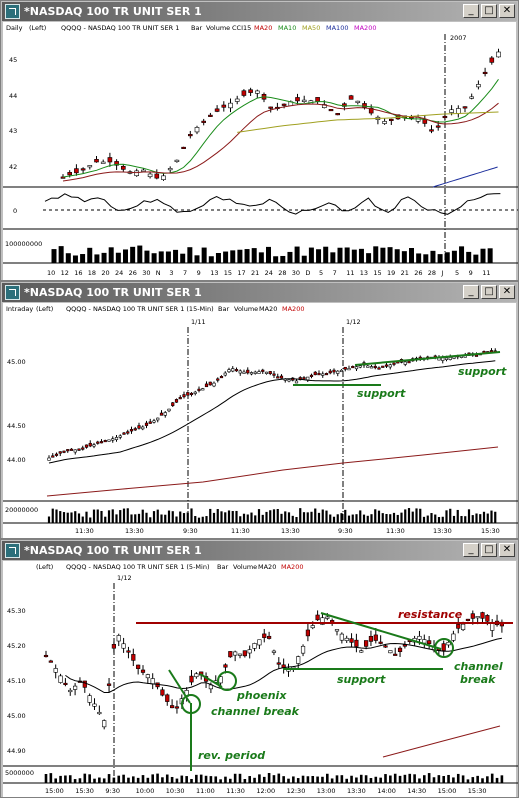 Image resolution: width=519 pixels, height=798 pixels. Describe the element at coordinates (296, 791) in the screenshot. I see `x-tick-label: 12:30` at that location.